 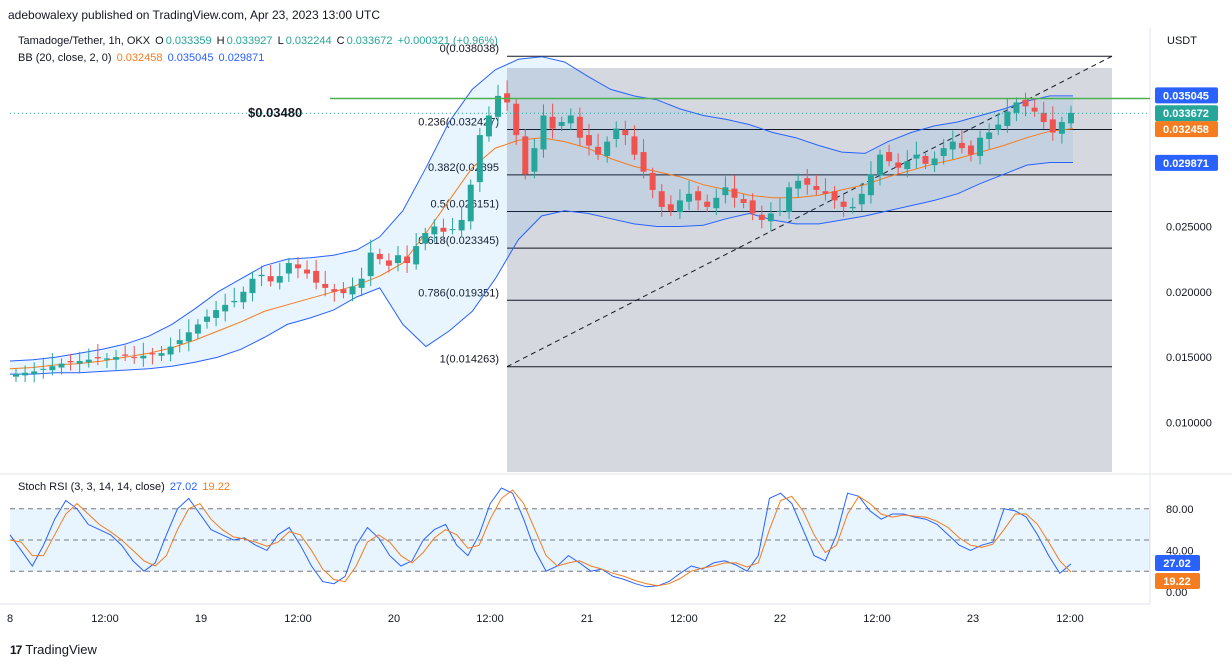 What do you see at coordinates (340, 41) in the screenshot?
I see `close-label: C` at bounding box center [340, 41].